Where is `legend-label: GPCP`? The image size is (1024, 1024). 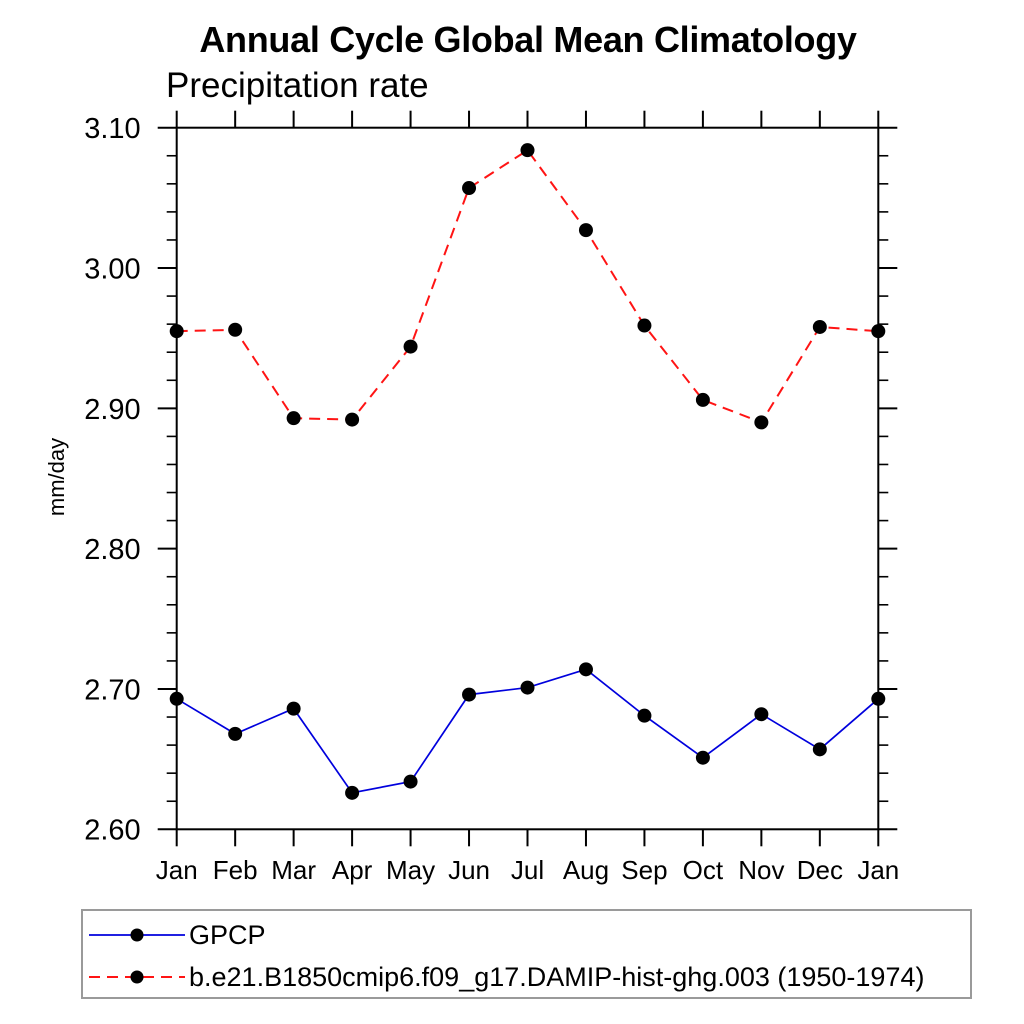 legend-label: GPCP is located at coordinates (227, 934).